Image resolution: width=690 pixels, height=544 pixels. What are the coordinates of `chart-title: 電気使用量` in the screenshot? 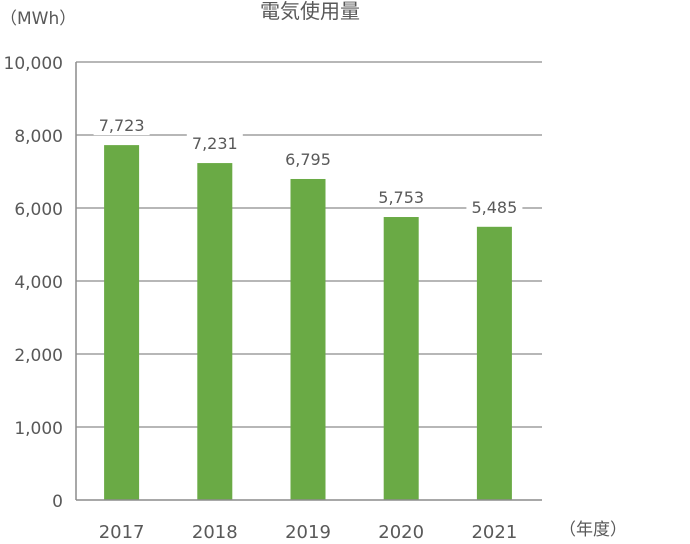 It's located at (310, 11).